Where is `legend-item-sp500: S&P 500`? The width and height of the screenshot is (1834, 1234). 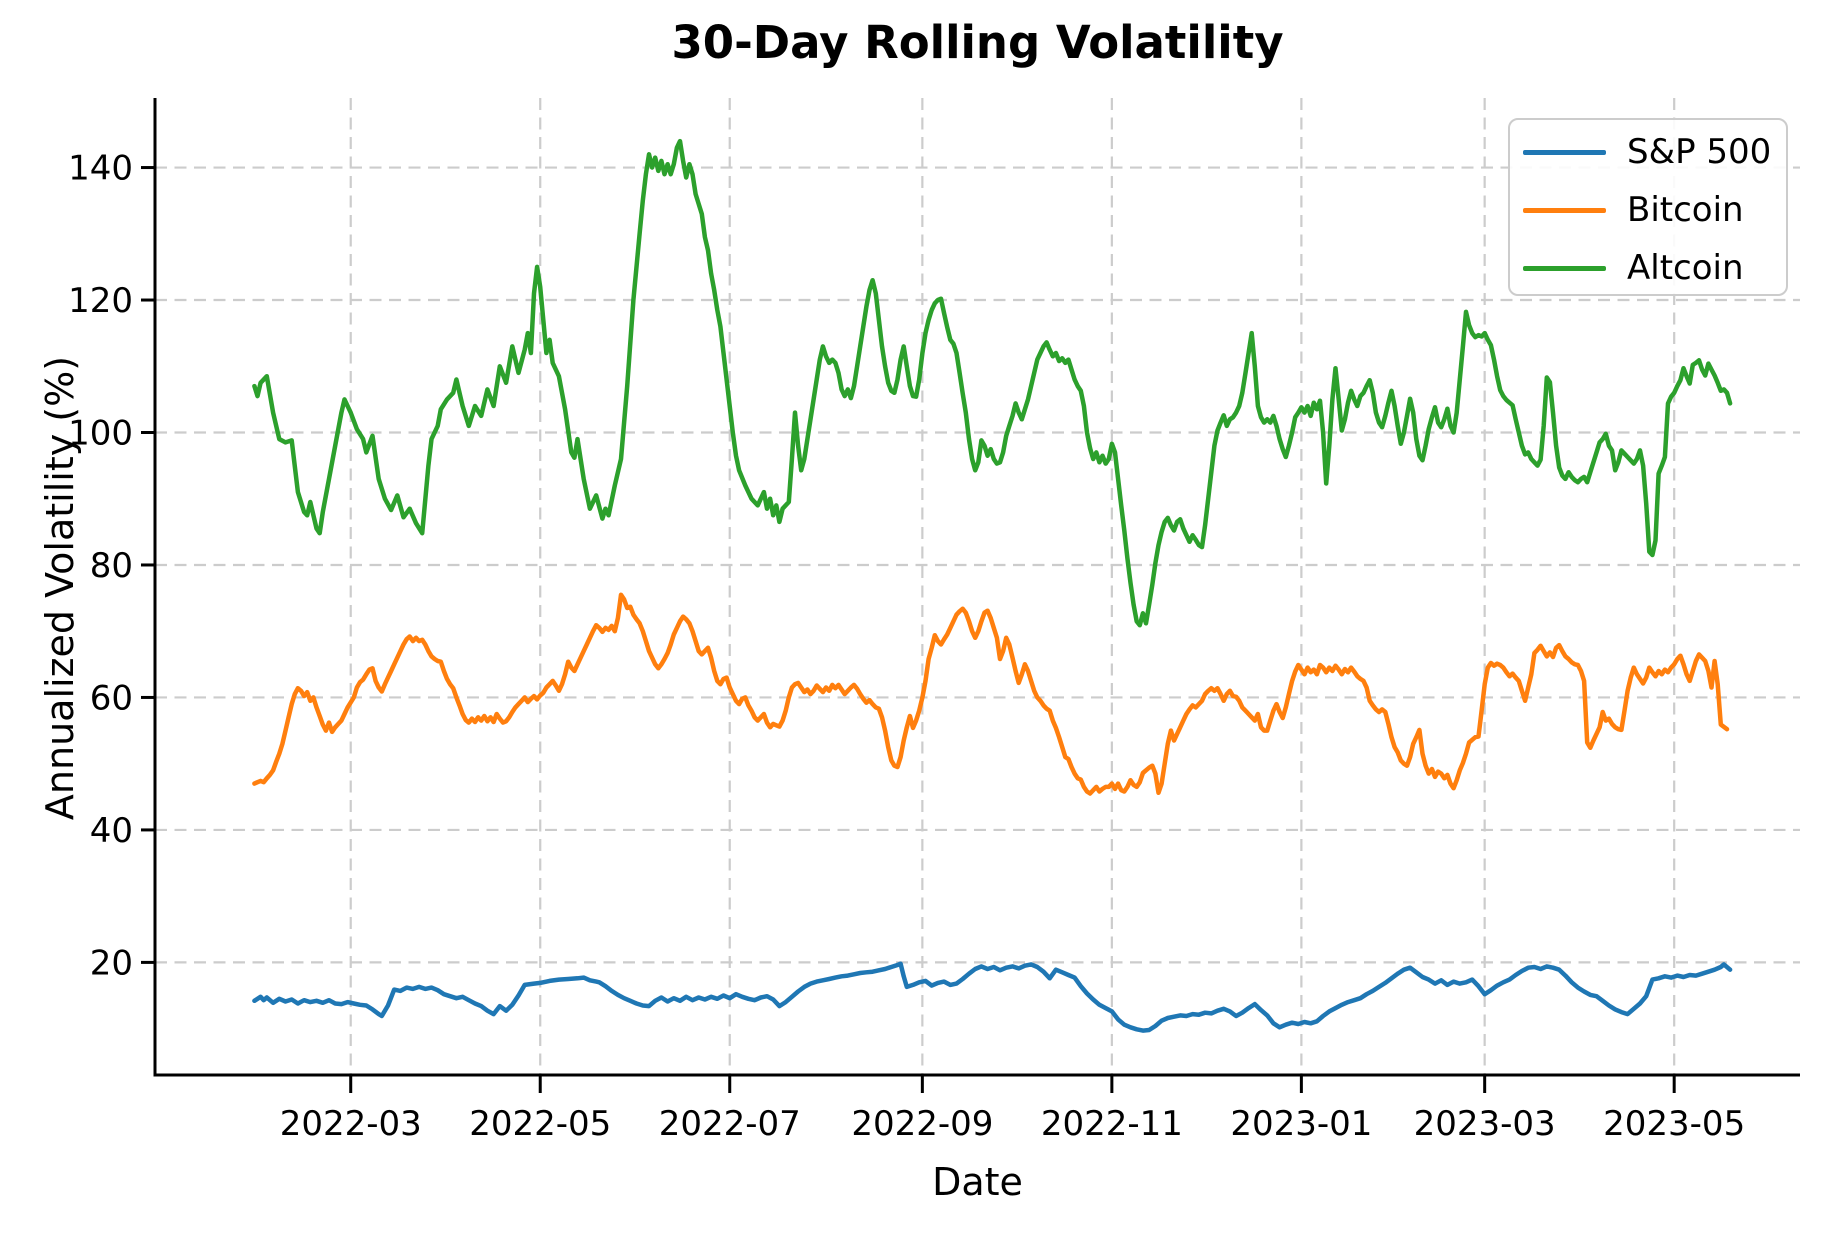
legend-item-sp500: S&P 500 is located at coordinates (1648, 152).